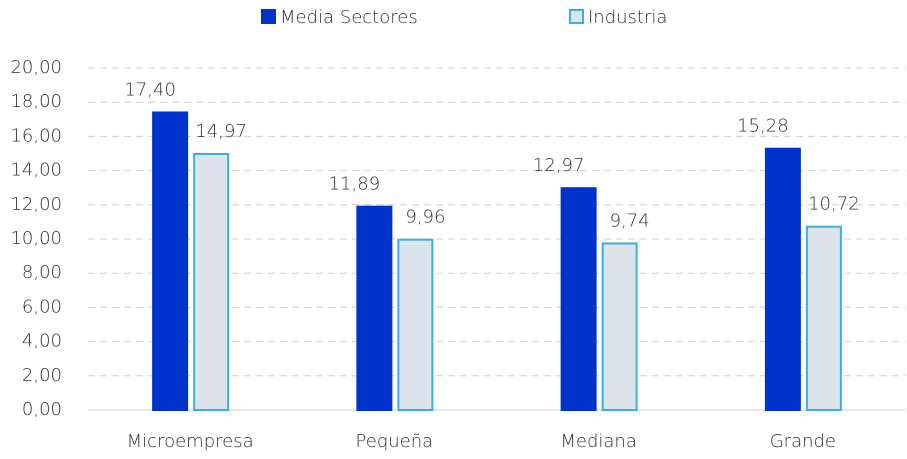  I want to click on y-tick-label: 12,00, so click(36, 204).